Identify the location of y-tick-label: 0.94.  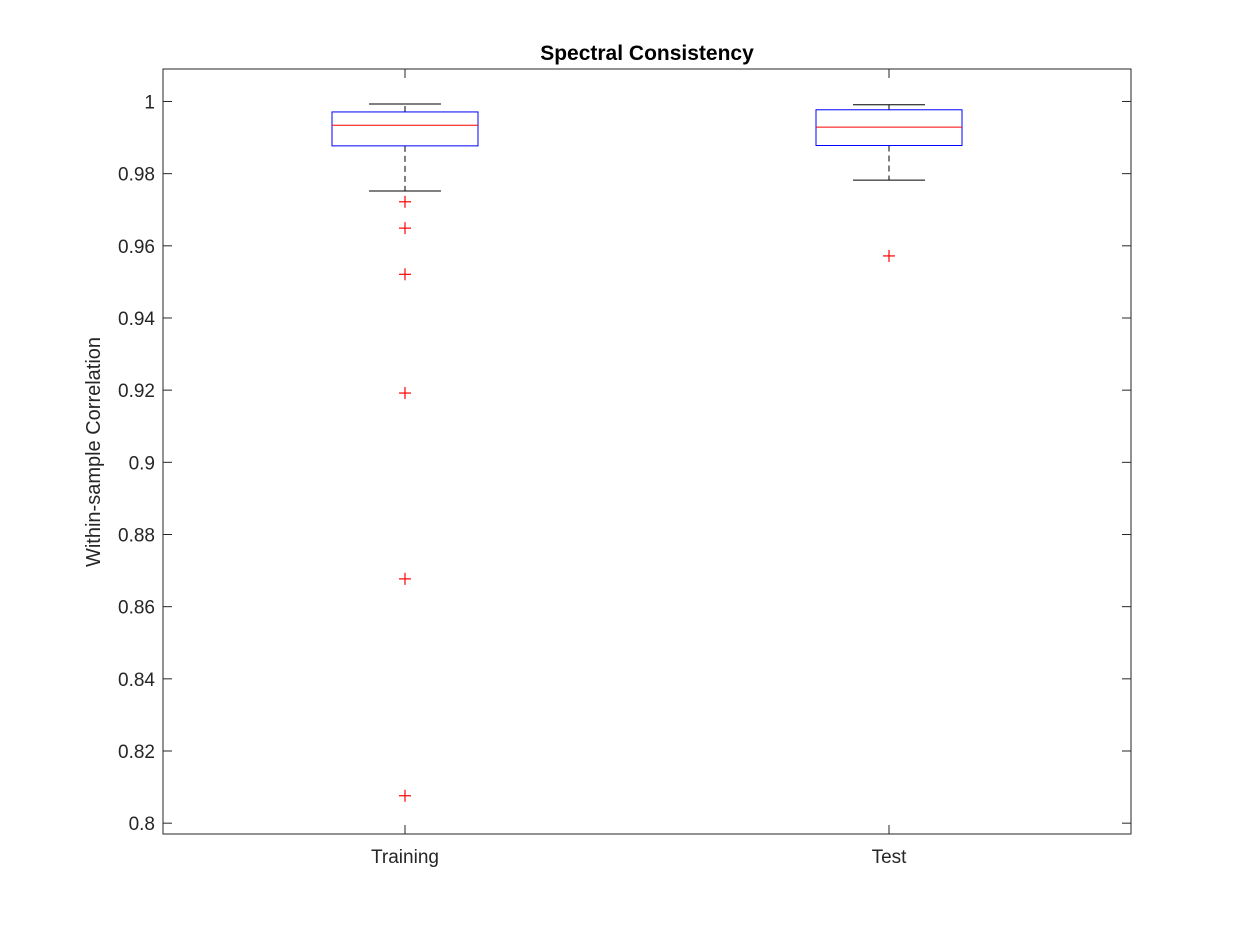
(136, 319).